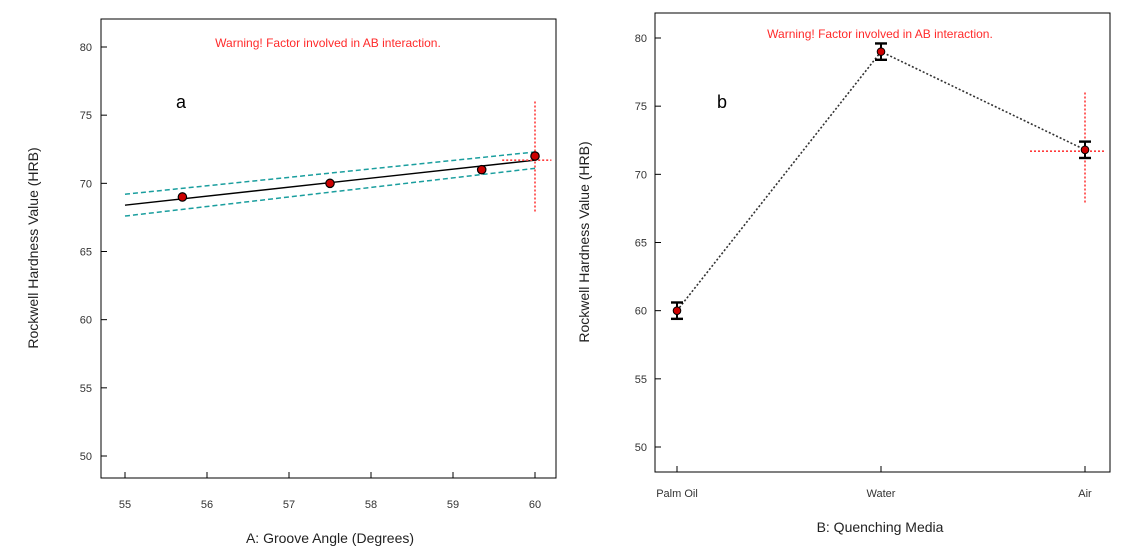  I want to click on chart-a-y-tick-label: 65, so click(86, 253).